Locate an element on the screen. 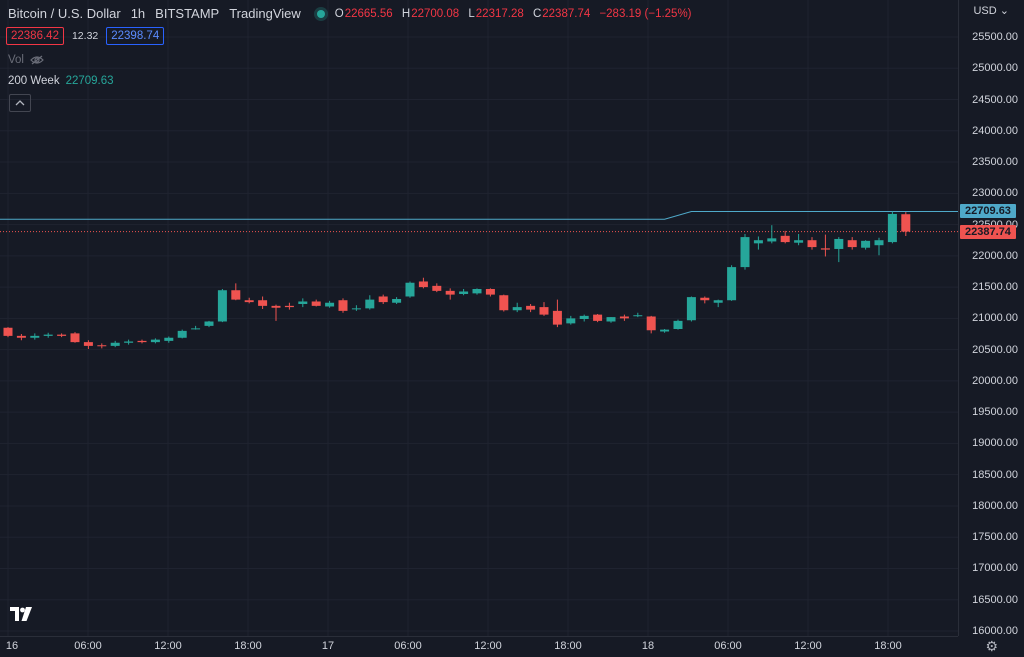  low-label: L is located at coordinates (471, 13).